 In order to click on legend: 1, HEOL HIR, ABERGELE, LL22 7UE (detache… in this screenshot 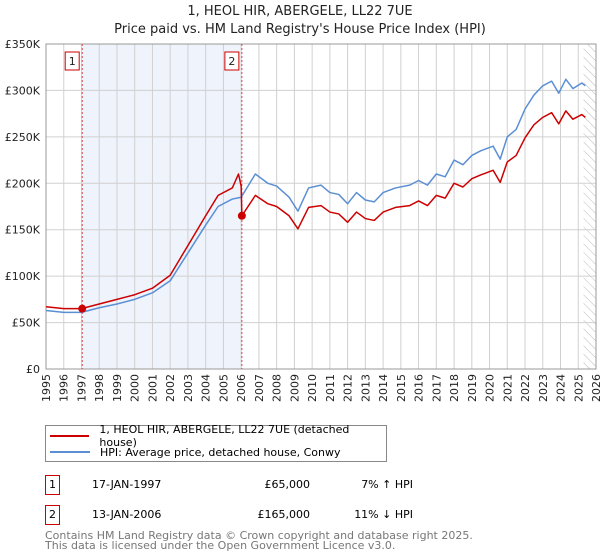, I will do `click(216, 442)`.